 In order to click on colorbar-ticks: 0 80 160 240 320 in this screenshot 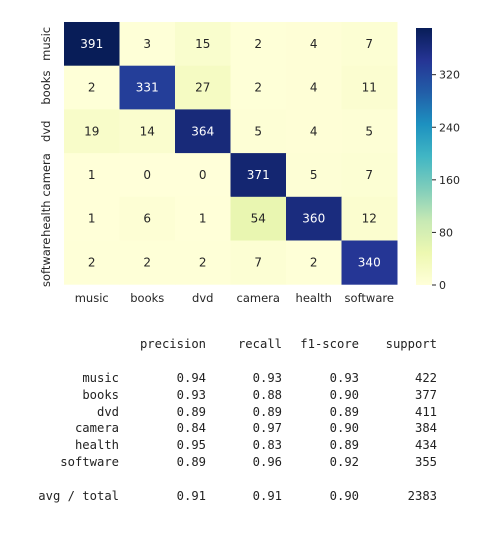, I will do `click(446, 180)`.